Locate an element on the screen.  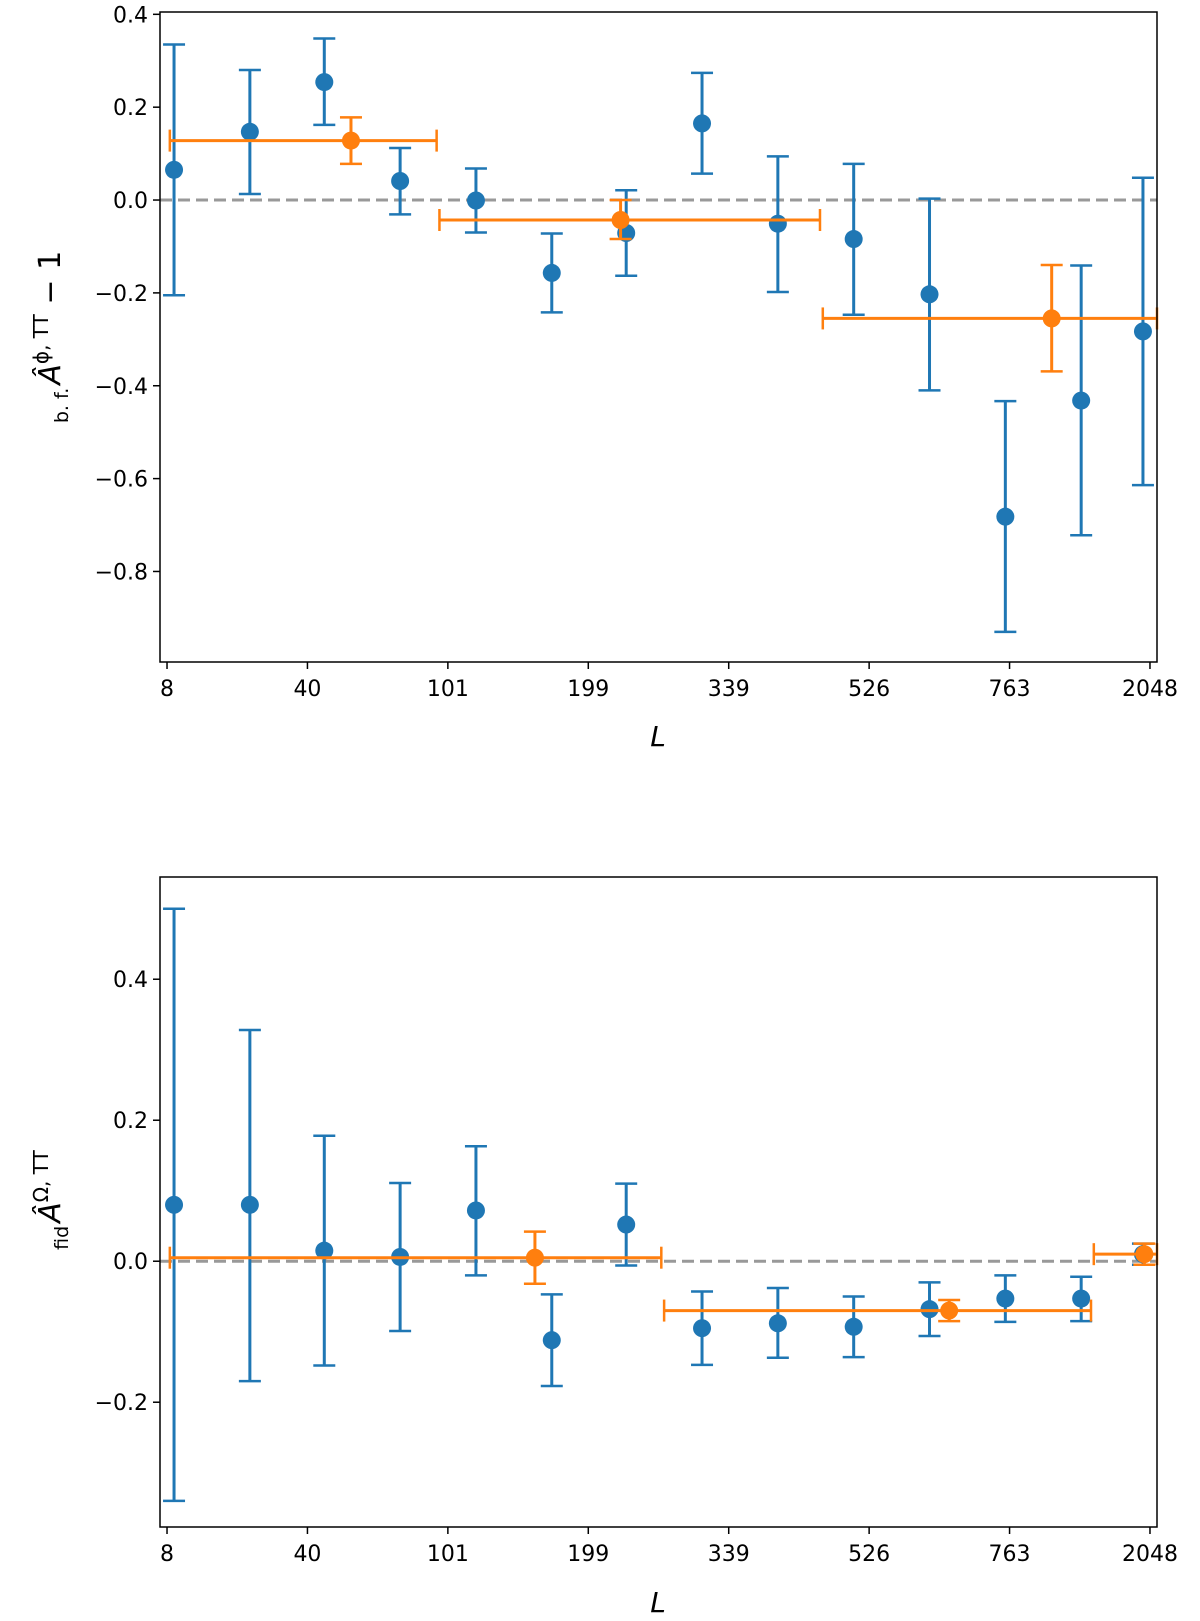
top-xtick-label: 763 is located at coordinates (1010, 689).